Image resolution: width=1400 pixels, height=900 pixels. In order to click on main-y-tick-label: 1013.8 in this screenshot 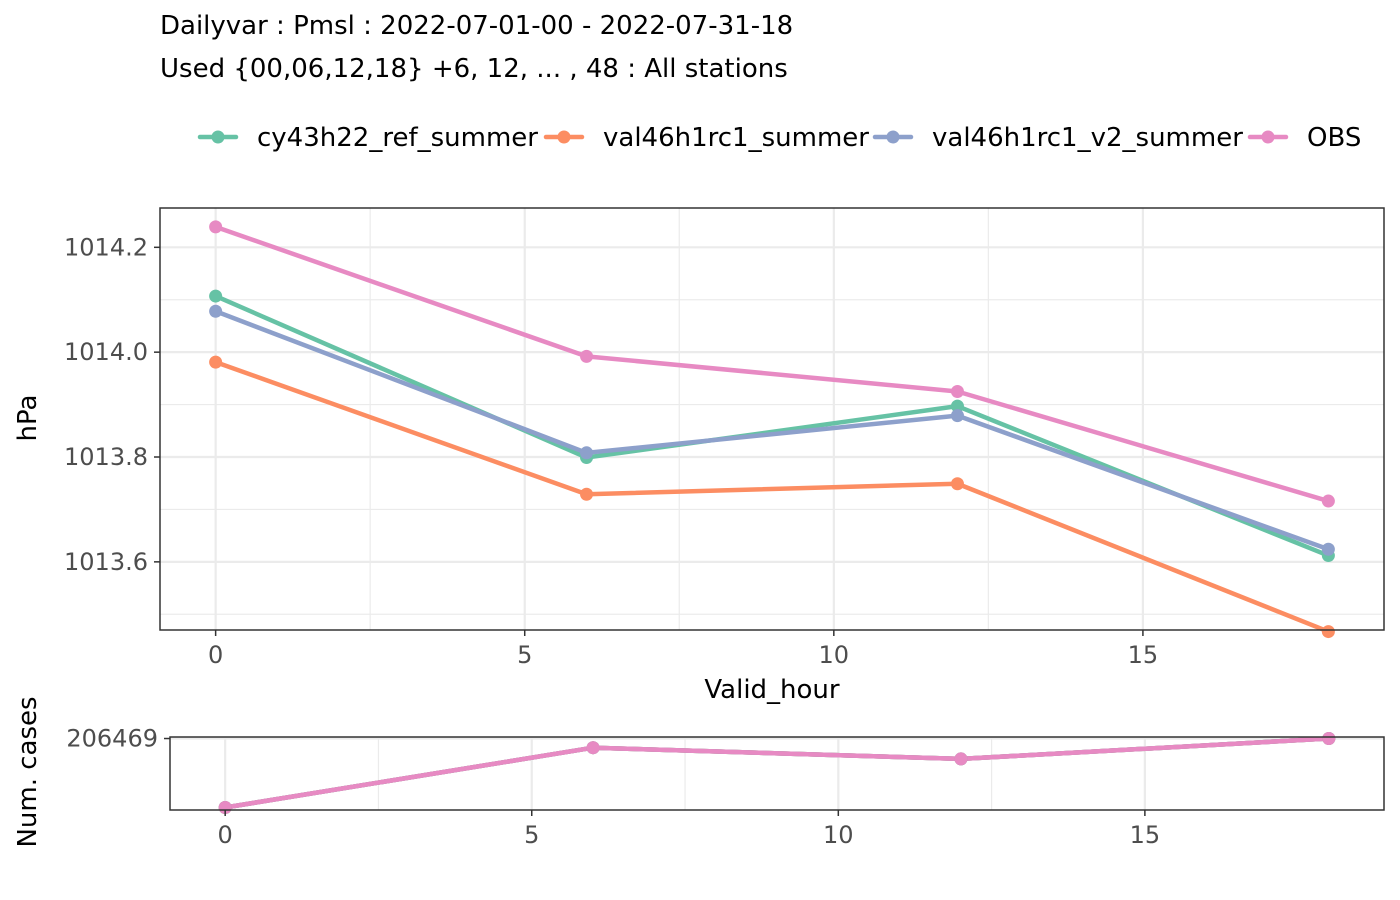, I will do `click(106, 457)`.